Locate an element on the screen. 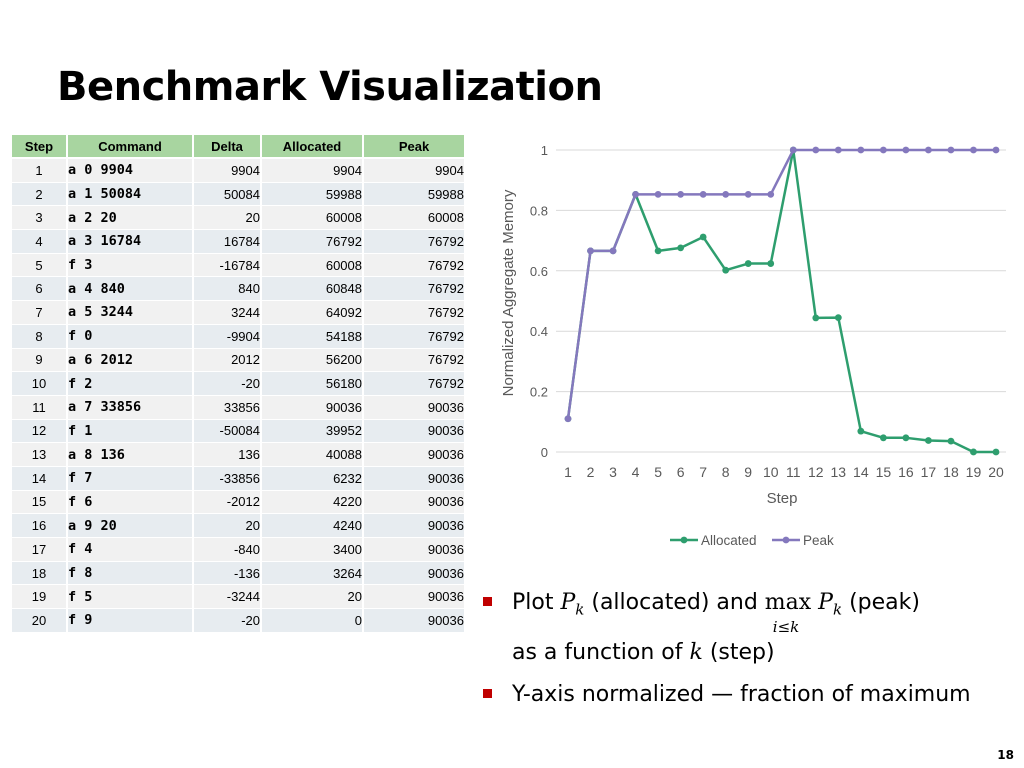 The height and width of the screenshot is (768, 1024). cell-command: f 8 is located at coordinates (131, 573).